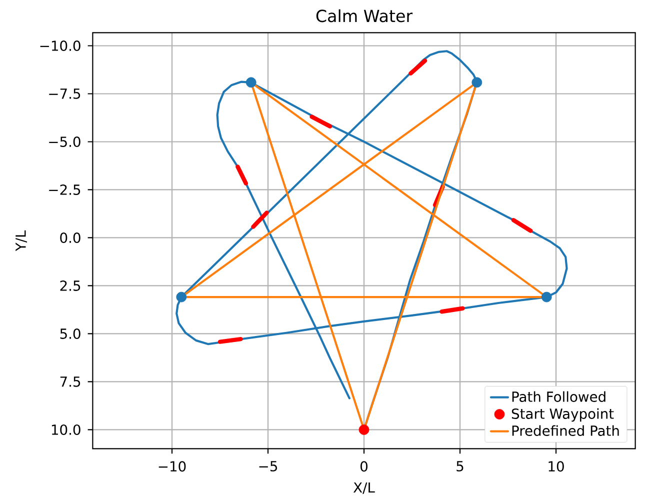 The image size is (646, 499). What do you see at coordinates (70, 237) in the screenshot?
I see `y-tick-label: 0.0` at bounding box center [70, 237].